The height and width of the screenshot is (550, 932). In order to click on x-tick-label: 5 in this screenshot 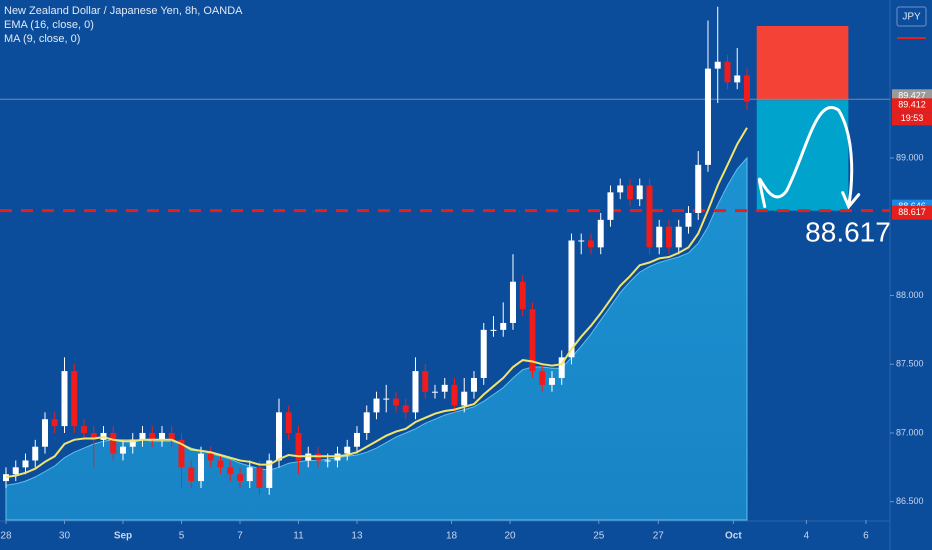, I will do `click(182, 536)`.